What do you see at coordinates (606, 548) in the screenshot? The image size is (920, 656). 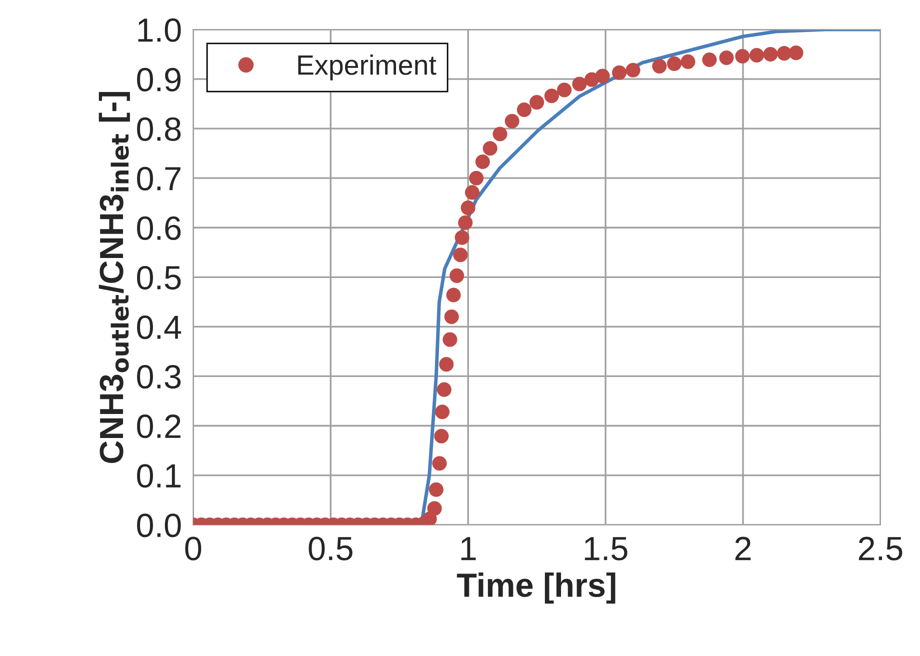 I see `x-tick-label: 1.5` at bounding box center [606, 548].